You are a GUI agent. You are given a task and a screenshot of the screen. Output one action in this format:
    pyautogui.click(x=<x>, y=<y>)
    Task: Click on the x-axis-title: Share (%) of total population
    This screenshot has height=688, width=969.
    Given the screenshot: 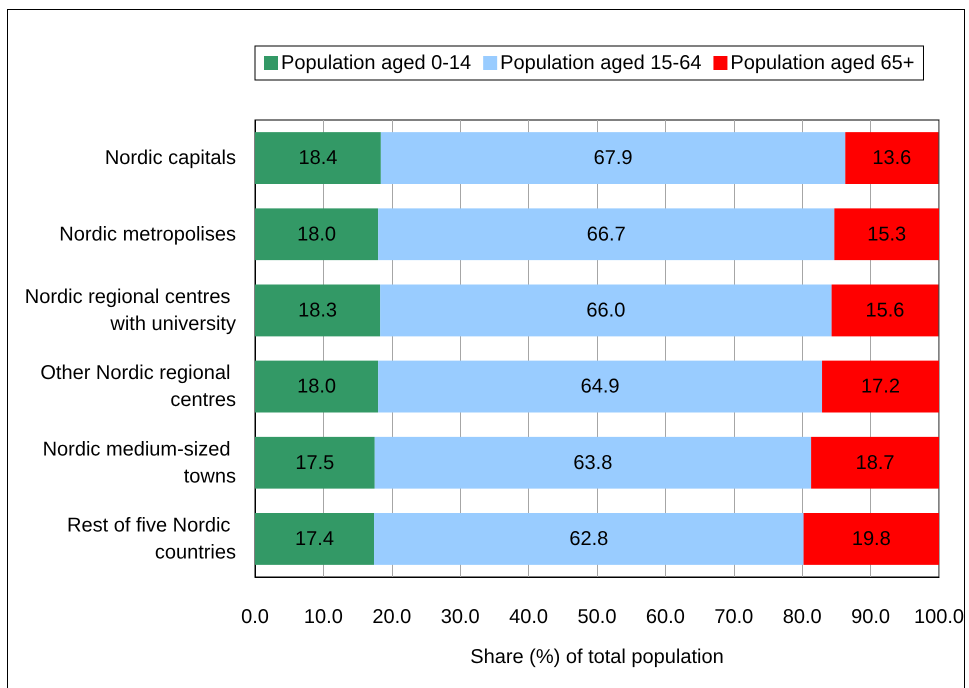 What is the action you would take?
    pyautogui.click(x=597, y=657)
    